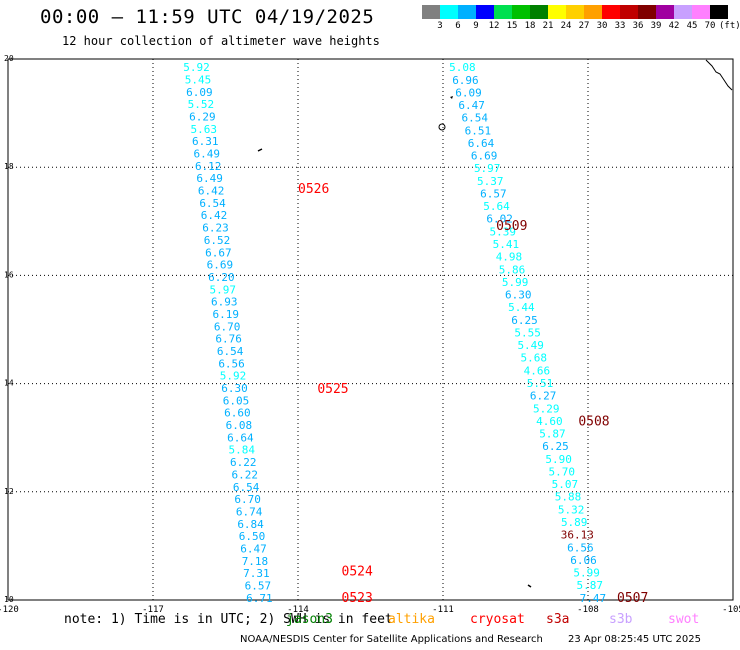 The image size is (740, 650). What do you see at coordinates (218, 252) in the screenshot?
I see `swh-value: 6.67` at bounding box center [218, 252].